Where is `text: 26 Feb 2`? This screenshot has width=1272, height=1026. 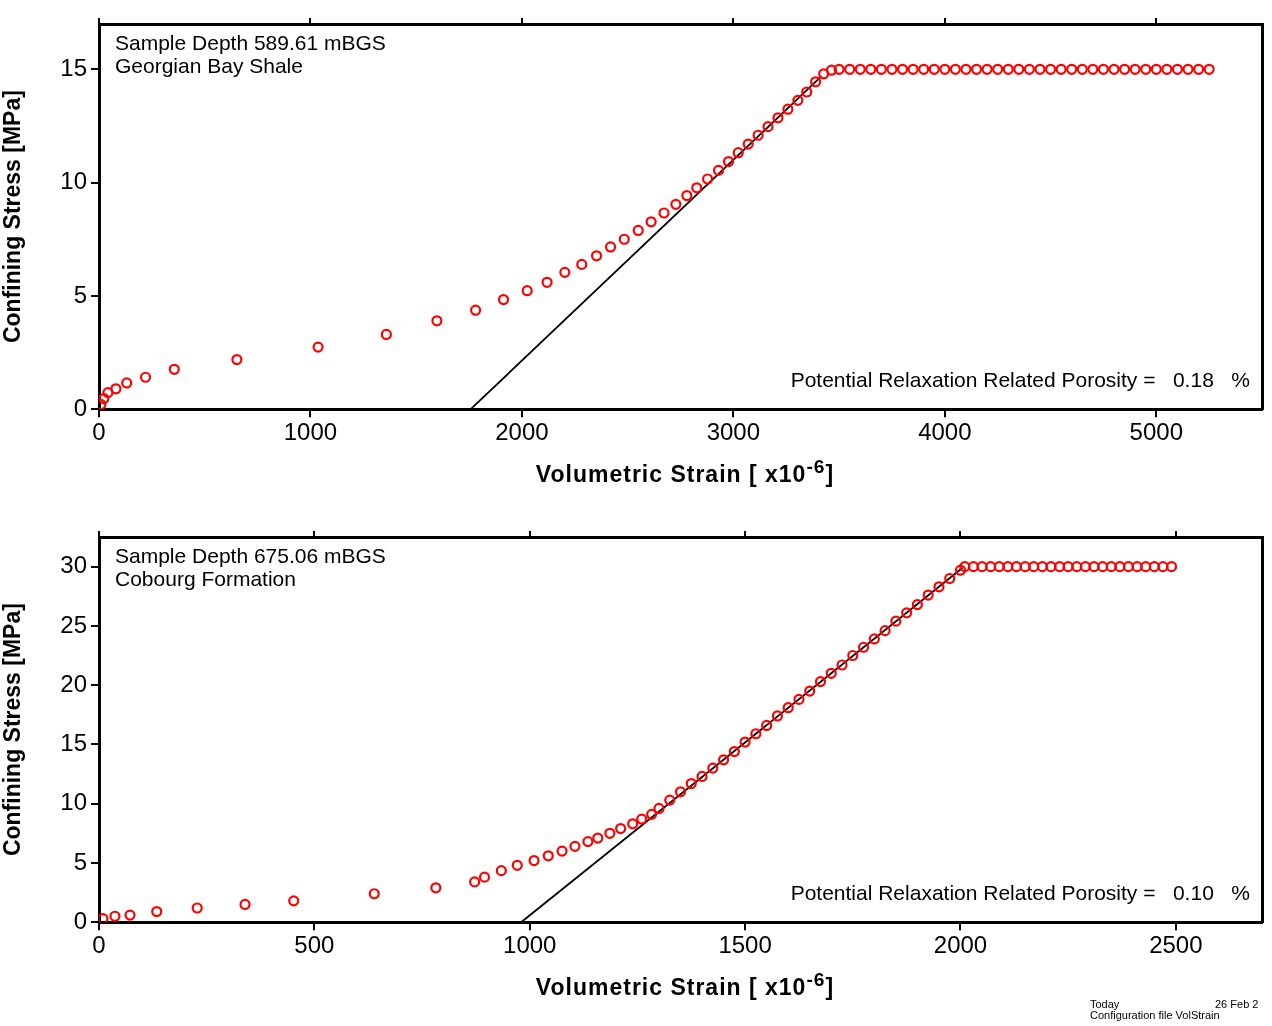 text: 26 Feb 2 is located at coordinates (1237, 1004).